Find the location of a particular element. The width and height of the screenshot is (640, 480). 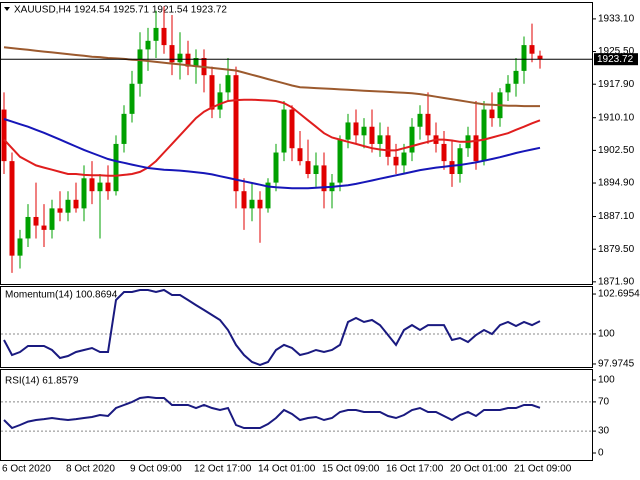

y-tick-label: 1871.90 is located at coordinates (616, 281).